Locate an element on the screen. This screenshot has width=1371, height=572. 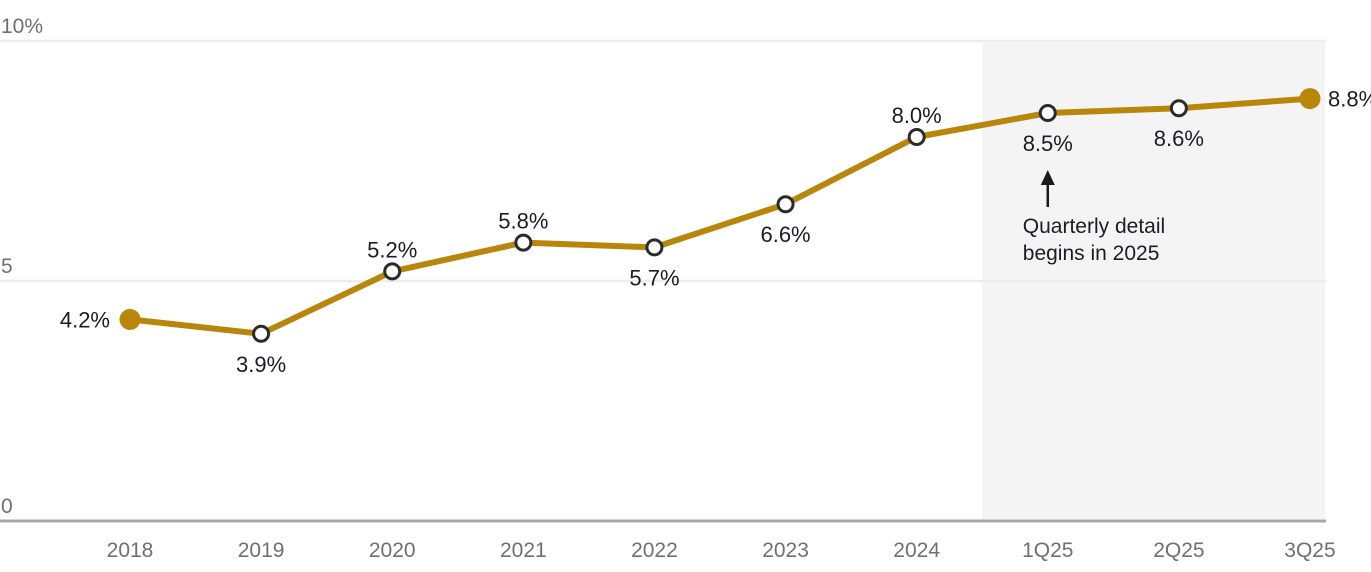
x-tick-label-2021: 2021 is located at coordinates (523, 550).